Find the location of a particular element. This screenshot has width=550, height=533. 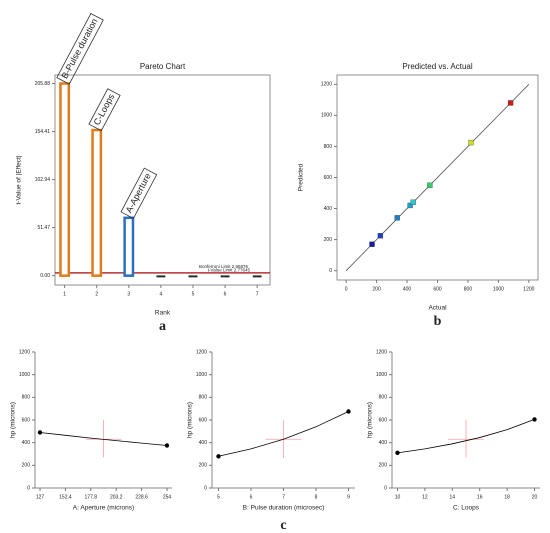

bar-annotation: A-Aperture is located at coordinates (139, 193).